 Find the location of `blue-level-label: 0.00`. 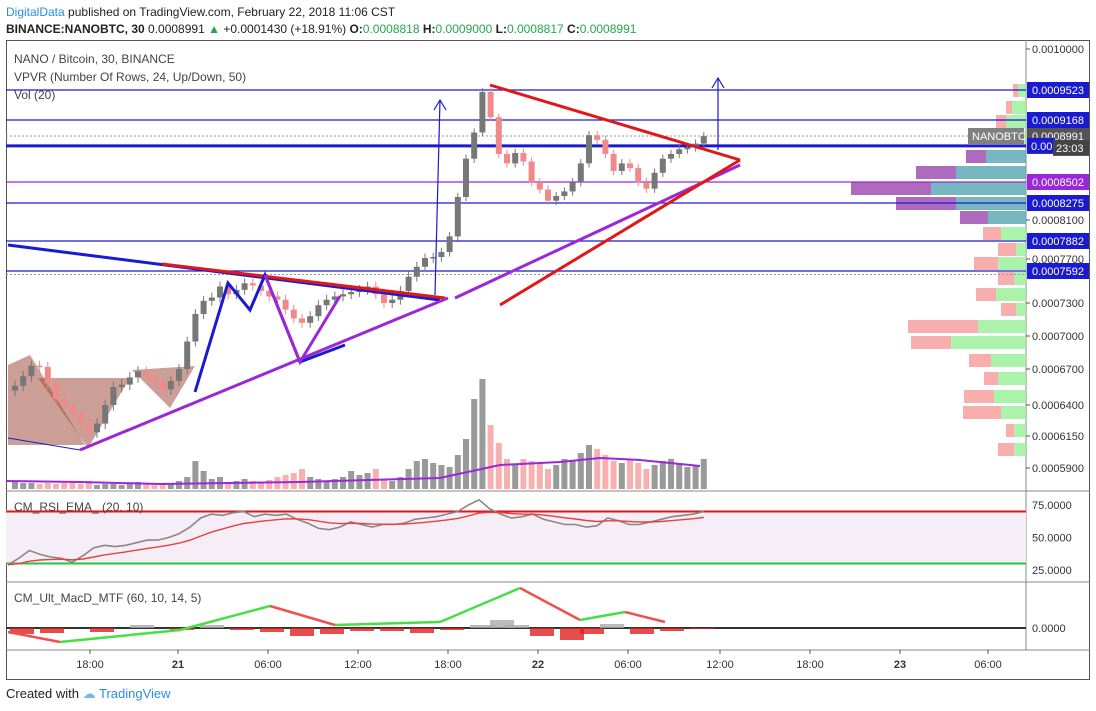

blue-level-label: 0.00 is located at coordinates (1041, 147).